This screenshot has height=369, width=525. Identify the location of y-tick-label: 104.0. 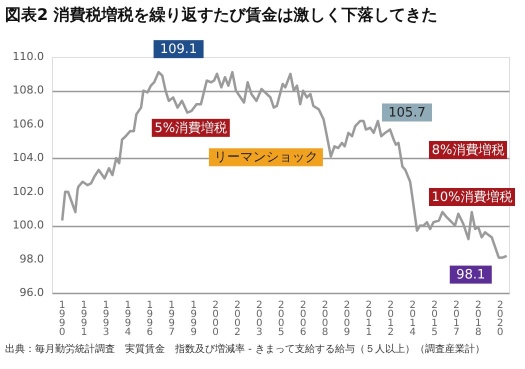
(28, 157).